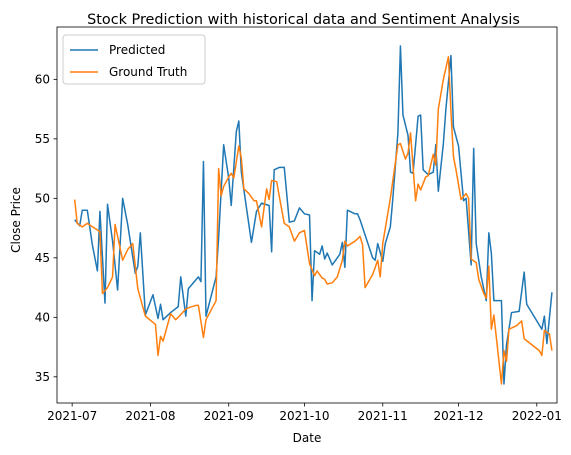 The height and width of the screenshot is (455, 571). Describe the element at coordinates (42, 377) in the screenshot. I see `y-tick-label: 35` at that location.